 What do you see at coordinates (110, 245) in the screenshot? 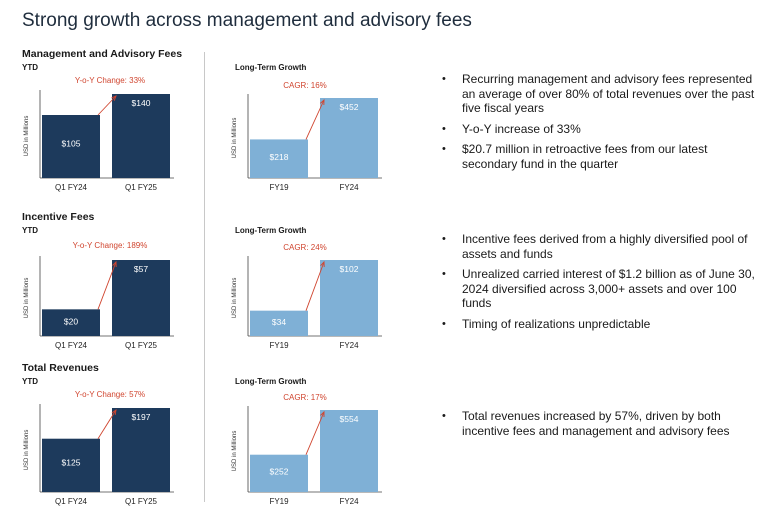
I see `yoy-change-label: Y-o-Y Change: 189%` at bounding box center [110, 245].